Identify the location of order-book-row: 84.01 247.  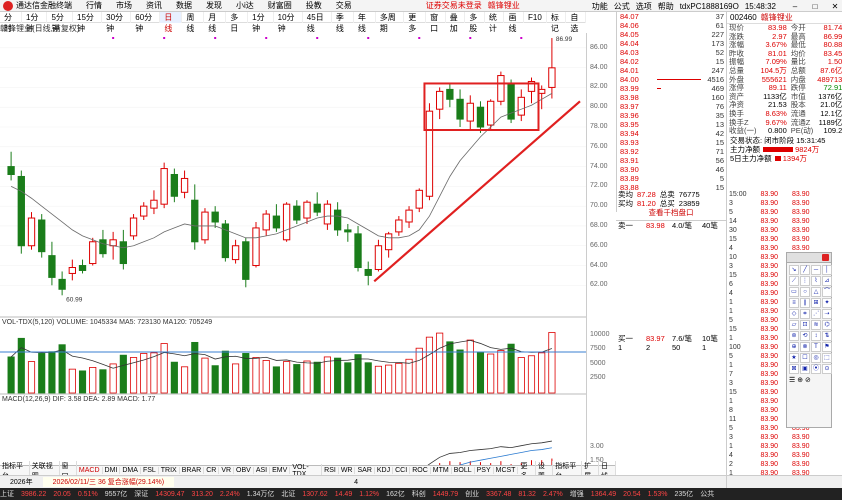
(671, 70).